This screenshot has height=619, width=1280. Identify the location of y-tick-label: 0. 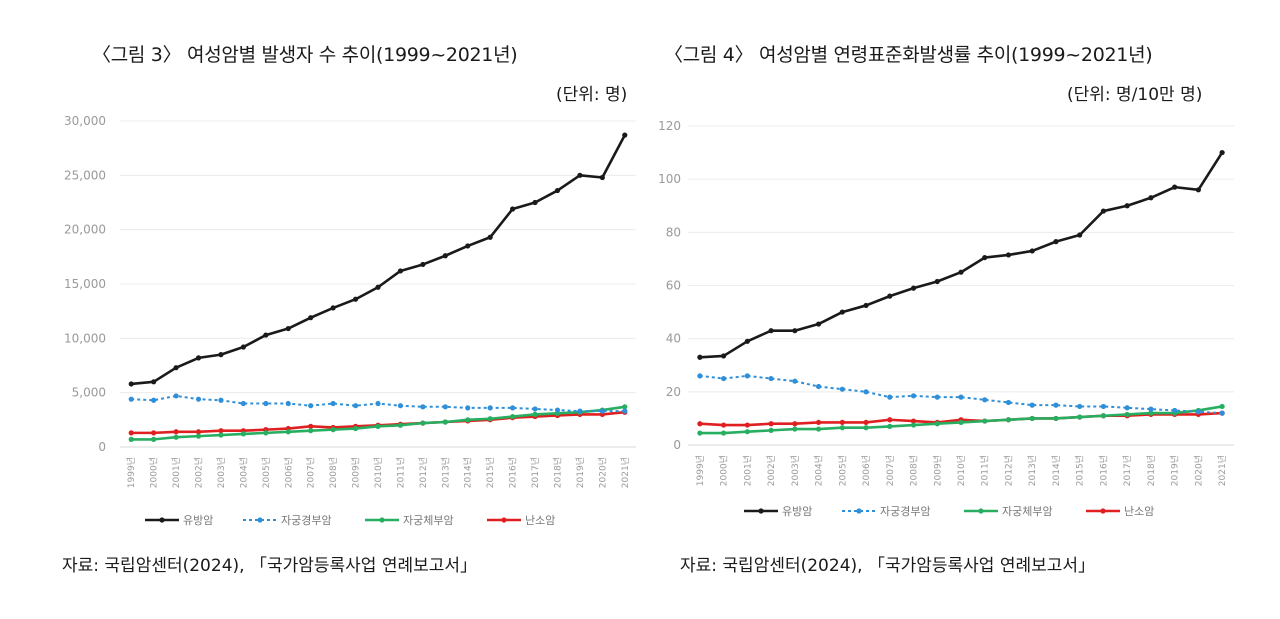
(102, 447).